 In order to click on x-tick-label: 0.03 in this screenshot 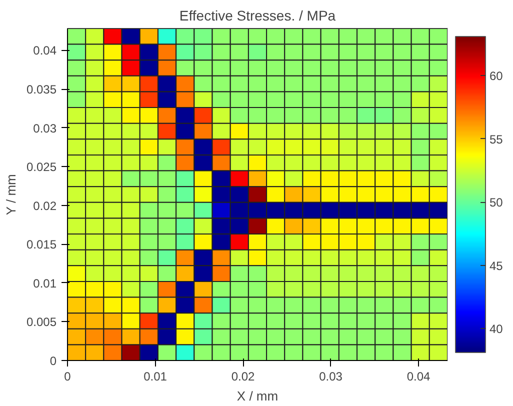, I will do `click(331, 377)`.